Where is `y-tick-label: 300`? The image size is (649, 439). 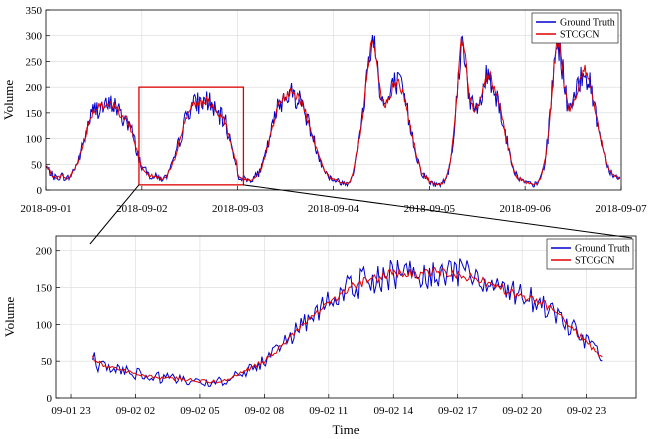
y-tick-label: 300 is located at coordinates (34, 37).